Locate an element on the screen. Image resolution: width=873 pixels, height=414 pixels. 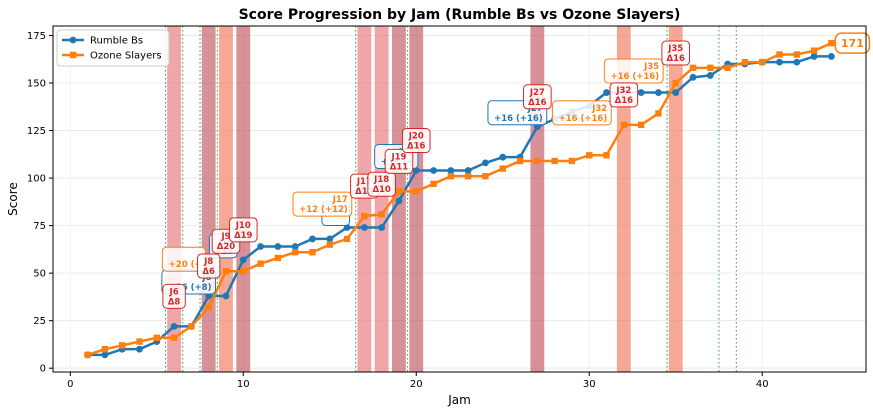
annotation-text: Δ8 is located at coordinates (174, 302).